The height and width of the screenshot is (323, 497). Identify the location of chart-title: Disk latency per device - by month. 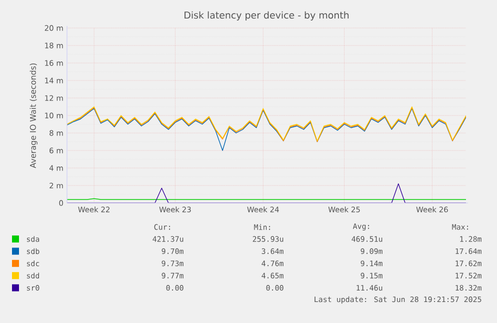
(266, 15).